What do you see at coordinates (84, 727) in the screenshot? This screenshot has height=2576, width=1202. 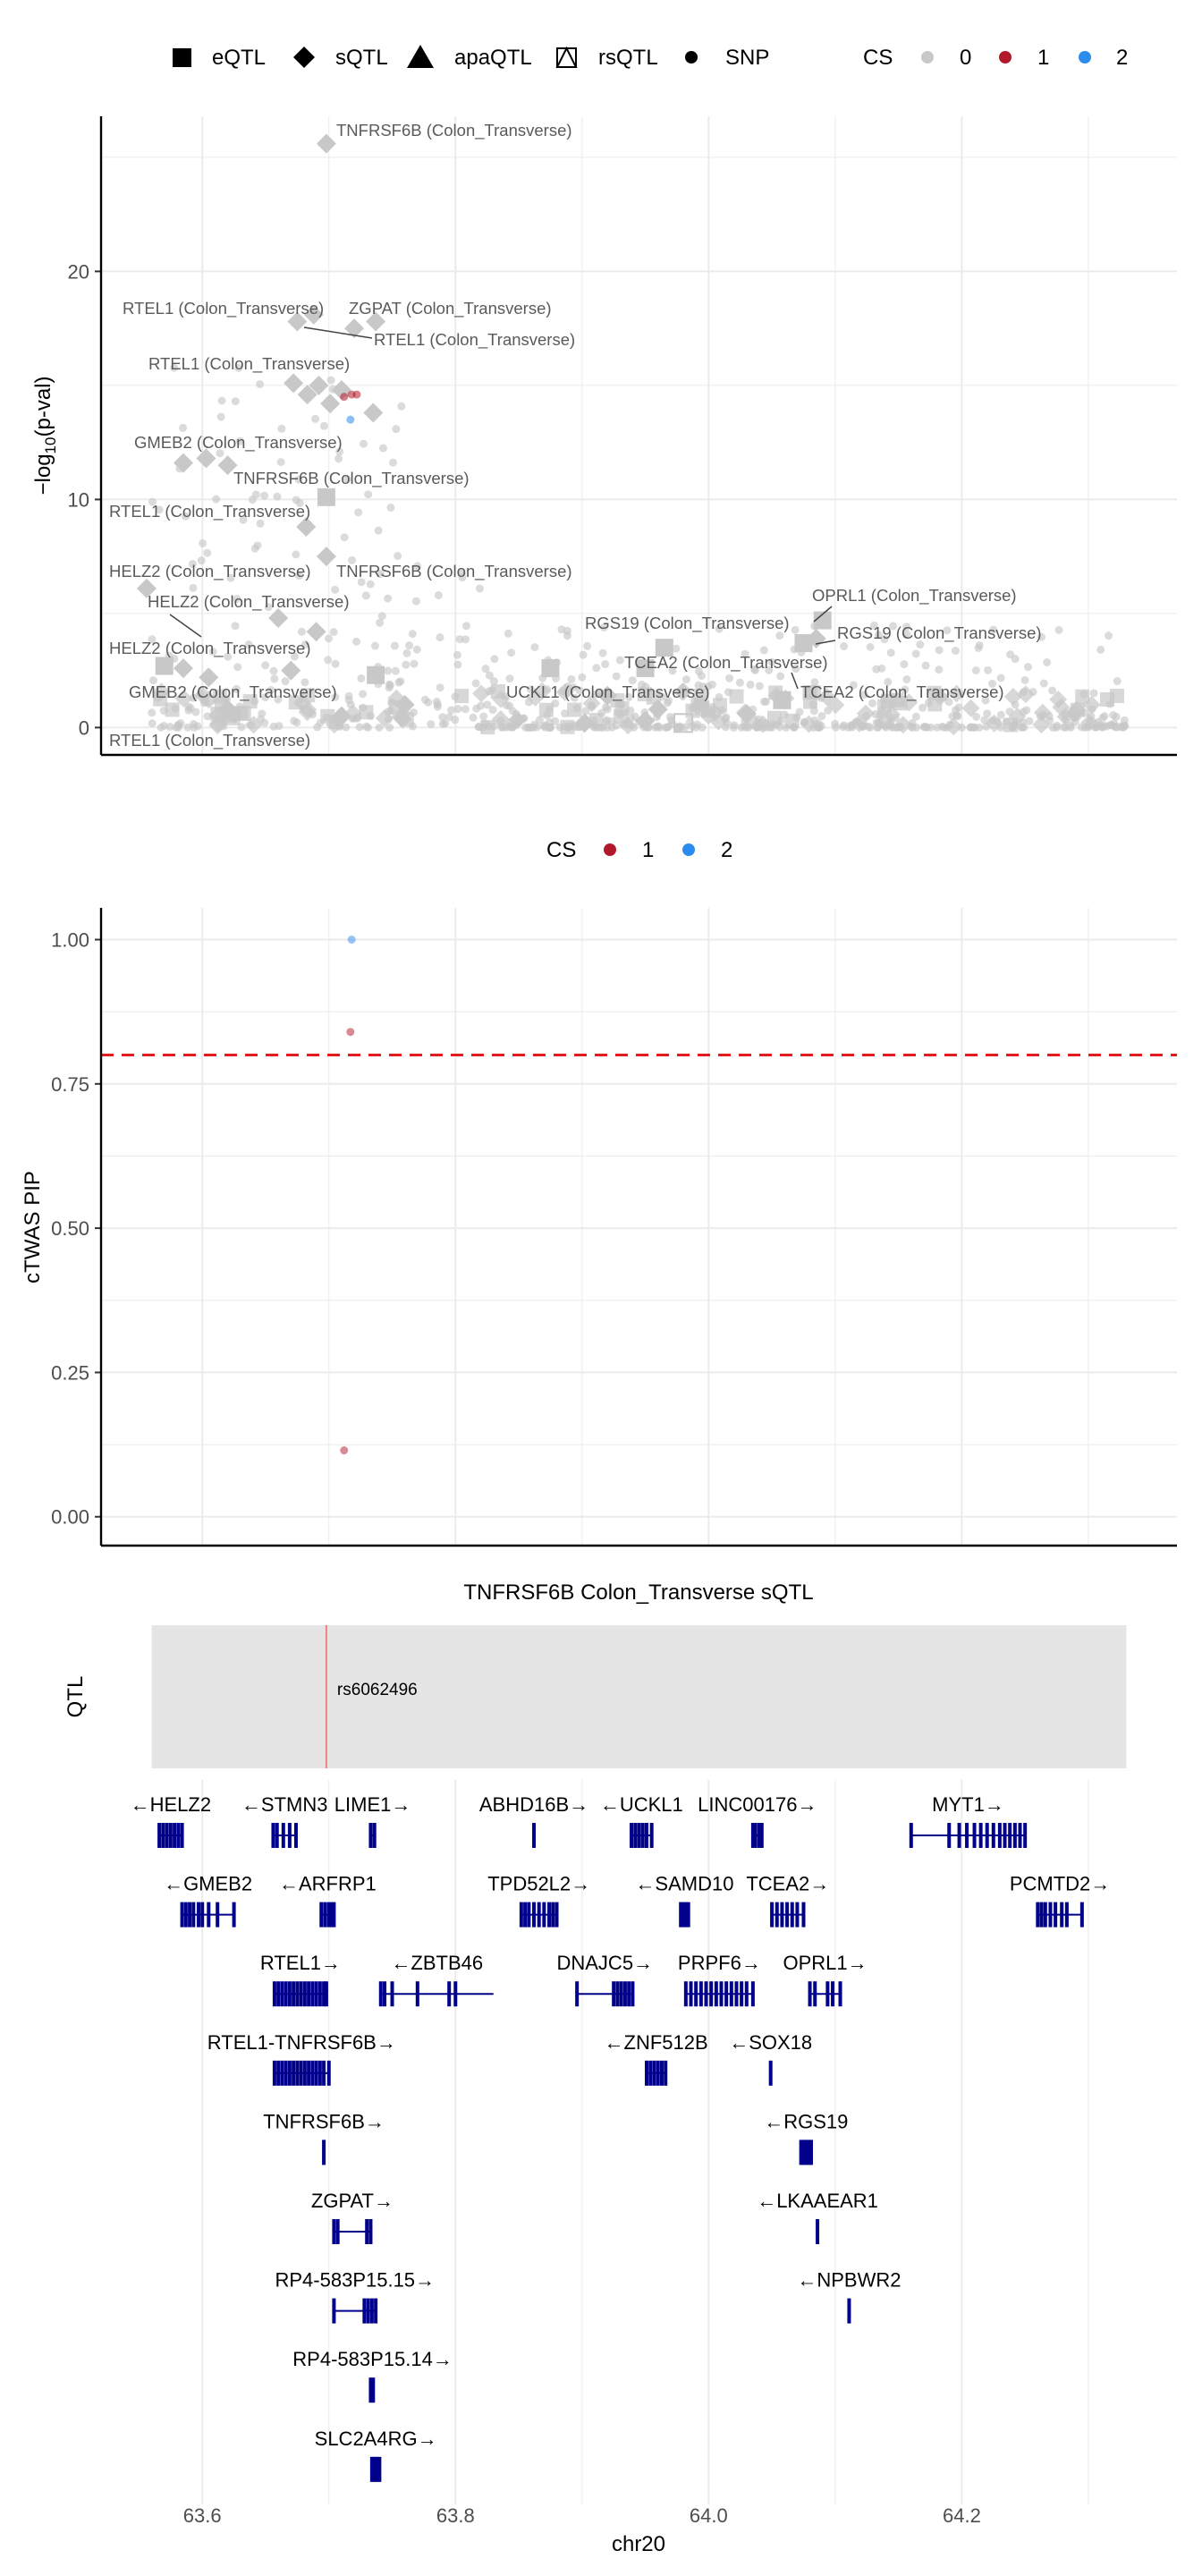 I see `y-tick-label: 0` at bounding box center [84, 727].